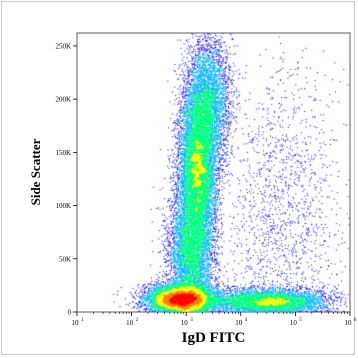 The height and width of the screenshot is (358, 358). I want to click on x-tick-label-0: 10, so click(76, 323).